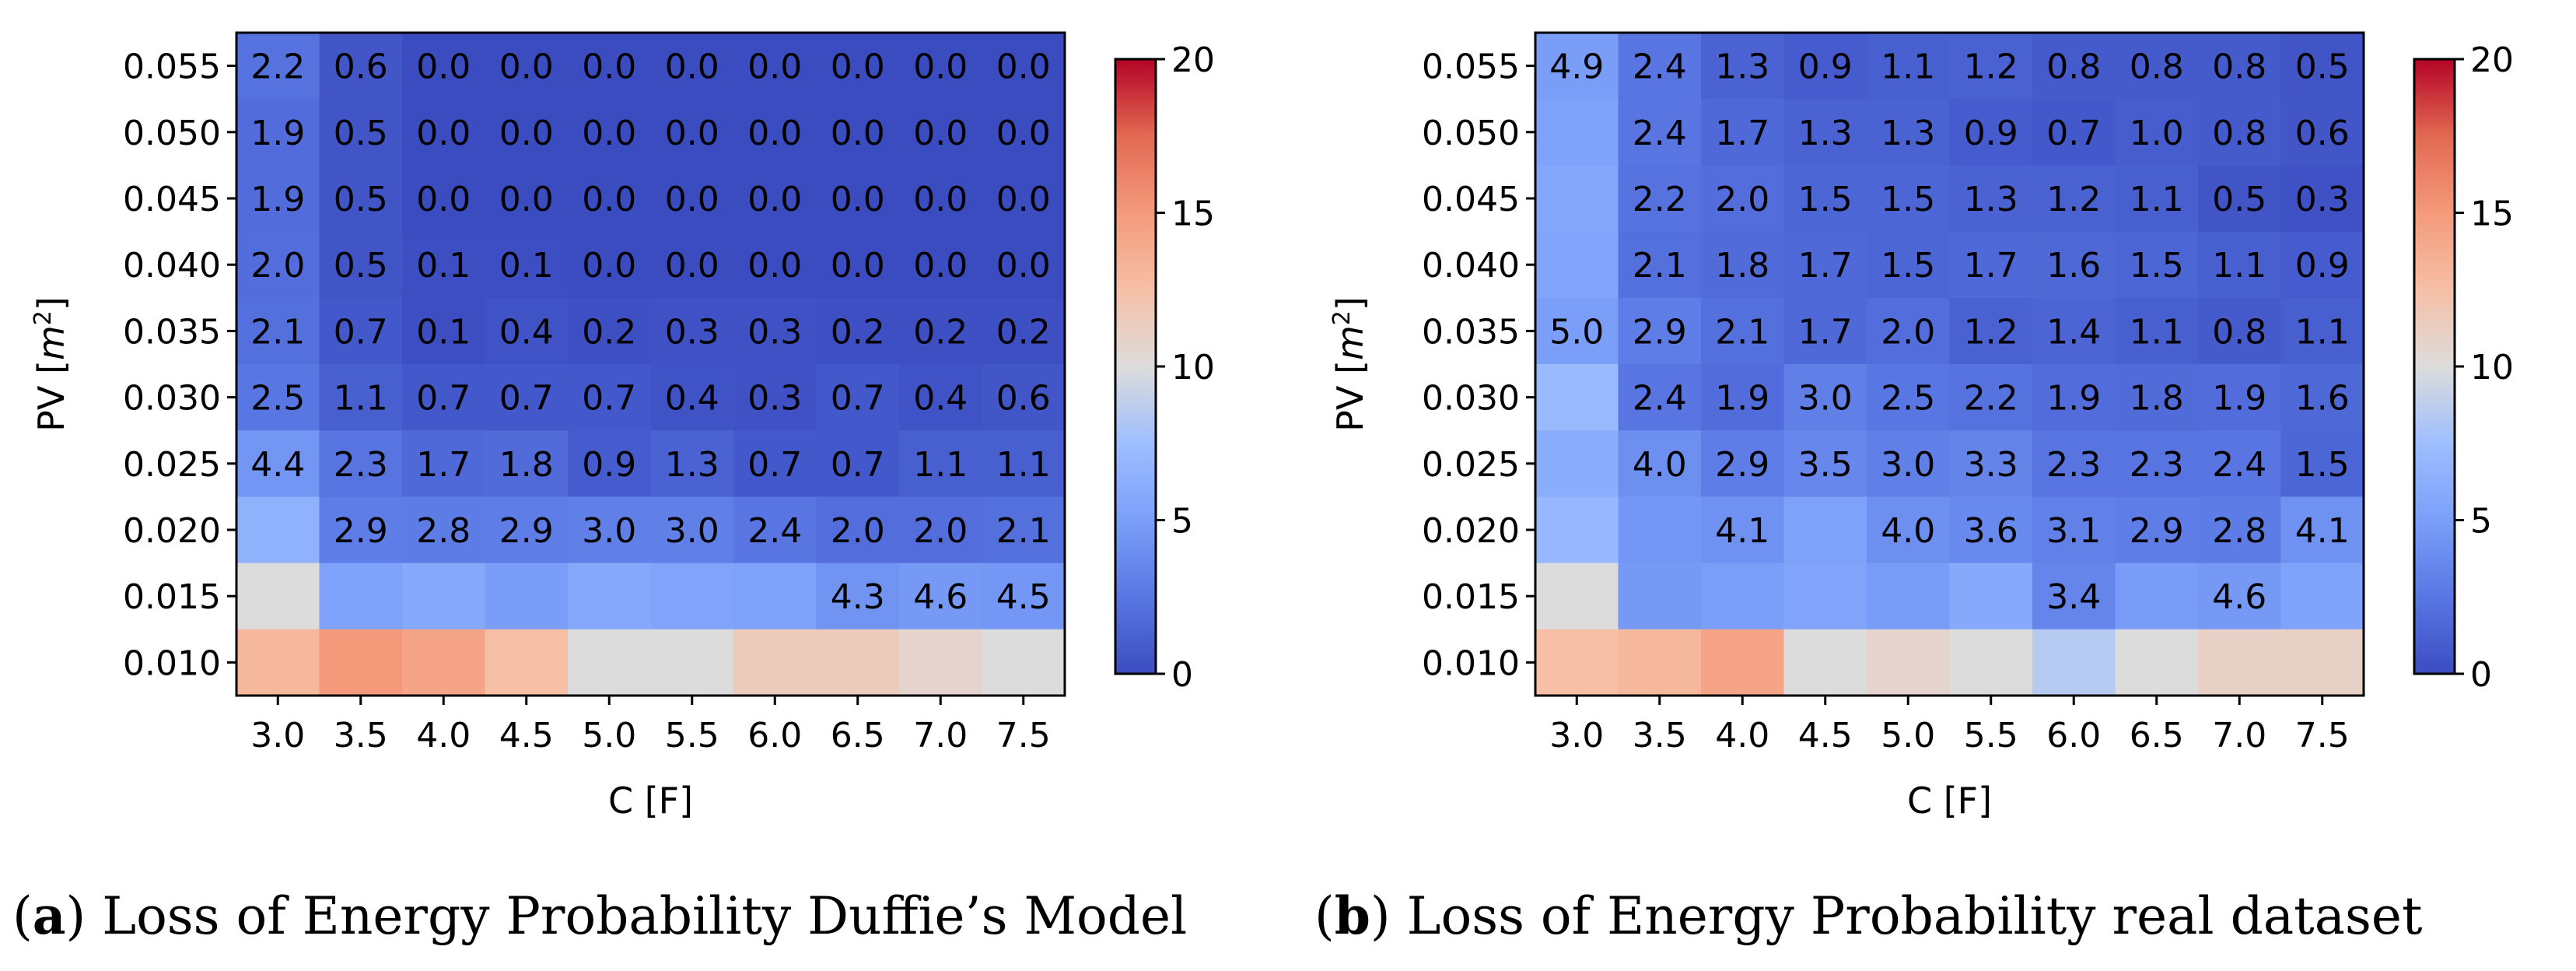 This screenshot has width=2576, height=971. What do you see at coordinates (1991, 465) in the screenshot?
I see `cell-value-label: 3.3` at bounding box center [1991, 465].